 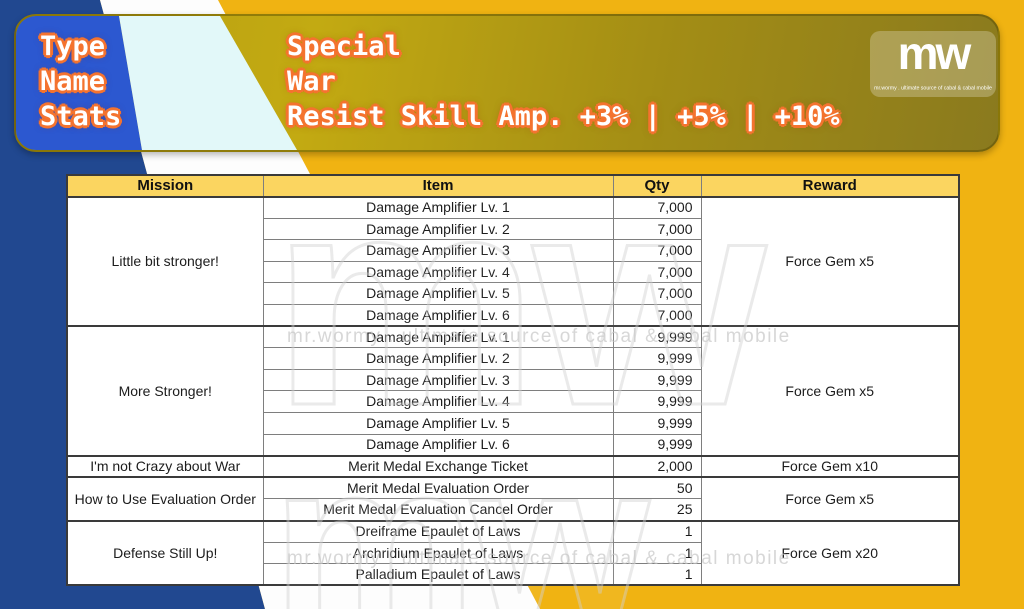 What do you see at coordinates (830, 186) in the screenshot?
I see `header-reward: Reward` at bounding box center [830, 186].